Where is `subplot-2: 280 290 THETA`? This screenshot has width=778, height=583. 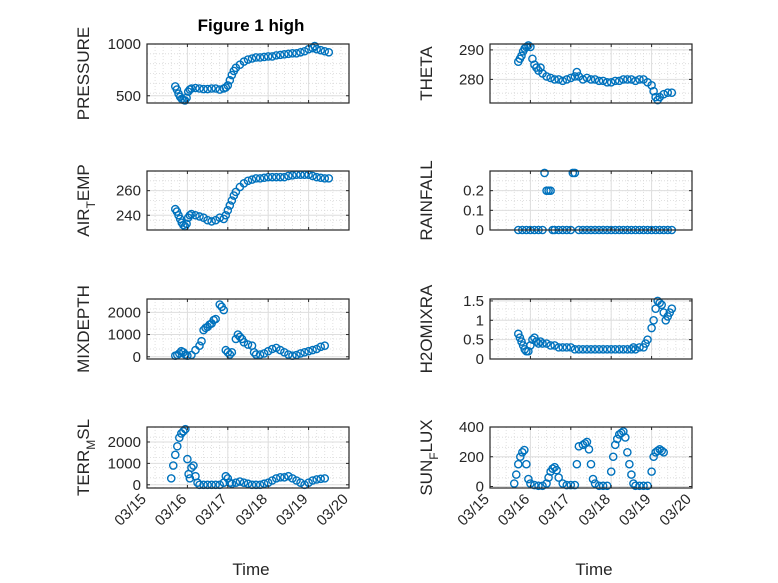
subplot-2: 280 290 THETA is located at coordinates (555, 73).